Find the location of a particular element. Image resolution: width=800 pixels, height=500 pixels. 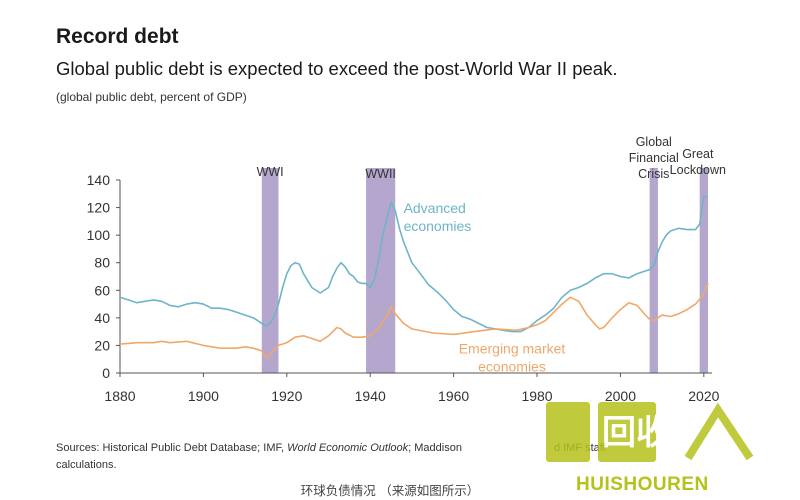

watermark-logo: 回收 is located at coordinates (650, 432).